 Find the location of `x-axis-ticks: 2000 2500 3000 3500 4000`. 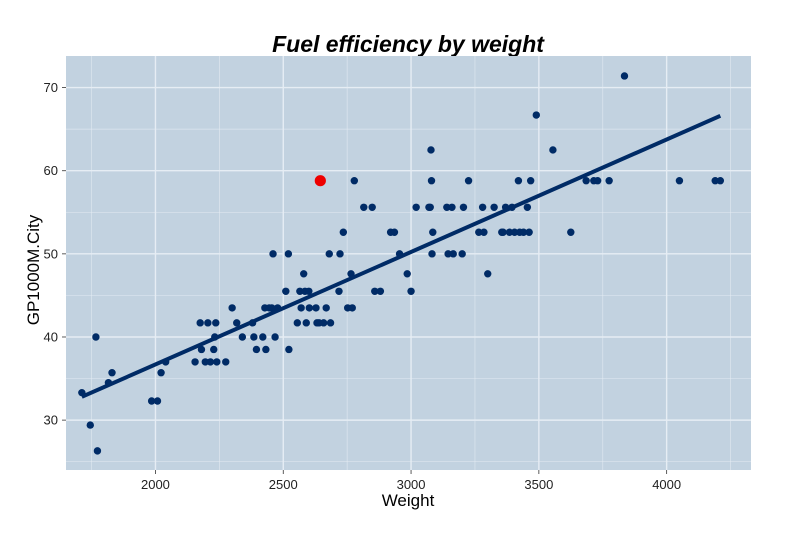

x-axis-ticks: 2000 2500 3000 3500 4000 is located at coordinates (411, 481).